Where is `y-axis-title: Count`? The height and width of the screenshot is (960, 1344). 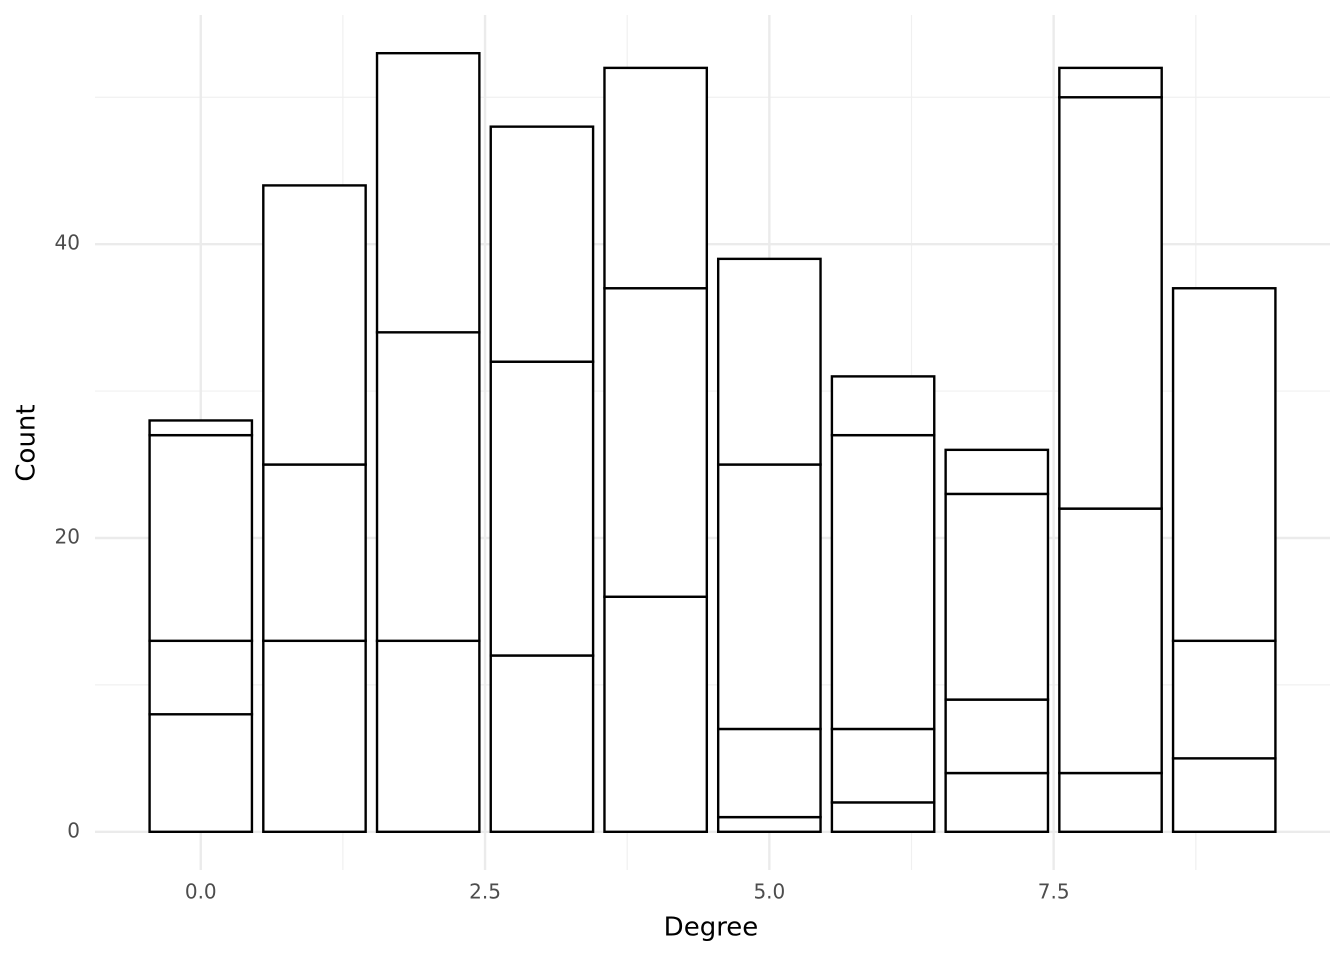 y-axis-title: Count is located at coordinates (27, 442).